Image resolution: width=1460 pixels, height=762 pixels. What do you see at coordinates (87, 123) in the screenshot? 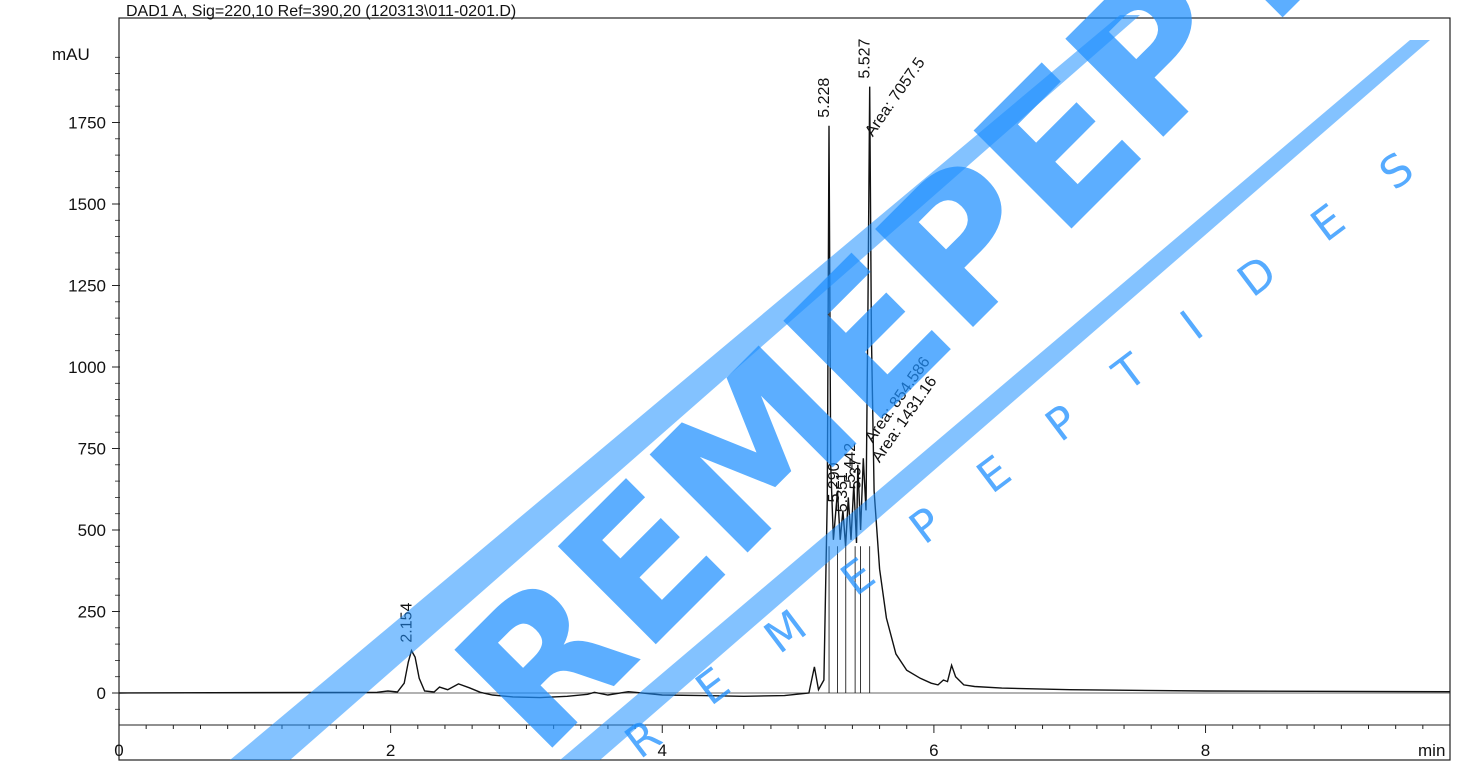
I see `y-tick-label: 1750` at bounding box center [87, 123].